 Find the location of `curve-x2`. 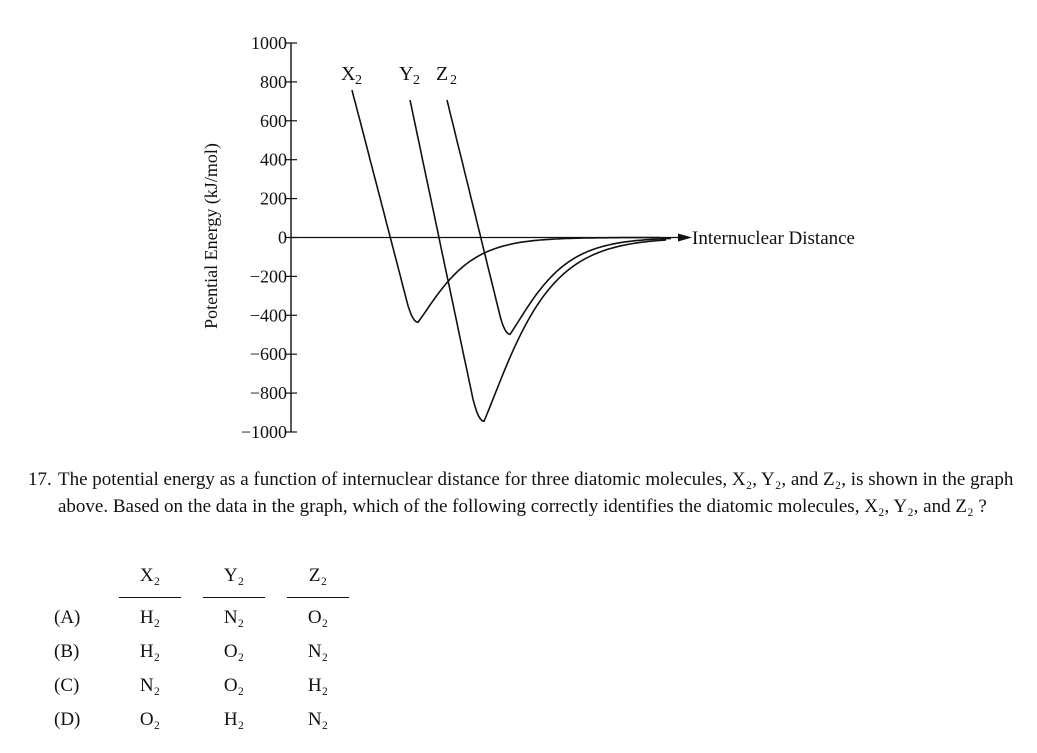

curve-x2 is located at coordinates (505, 206).